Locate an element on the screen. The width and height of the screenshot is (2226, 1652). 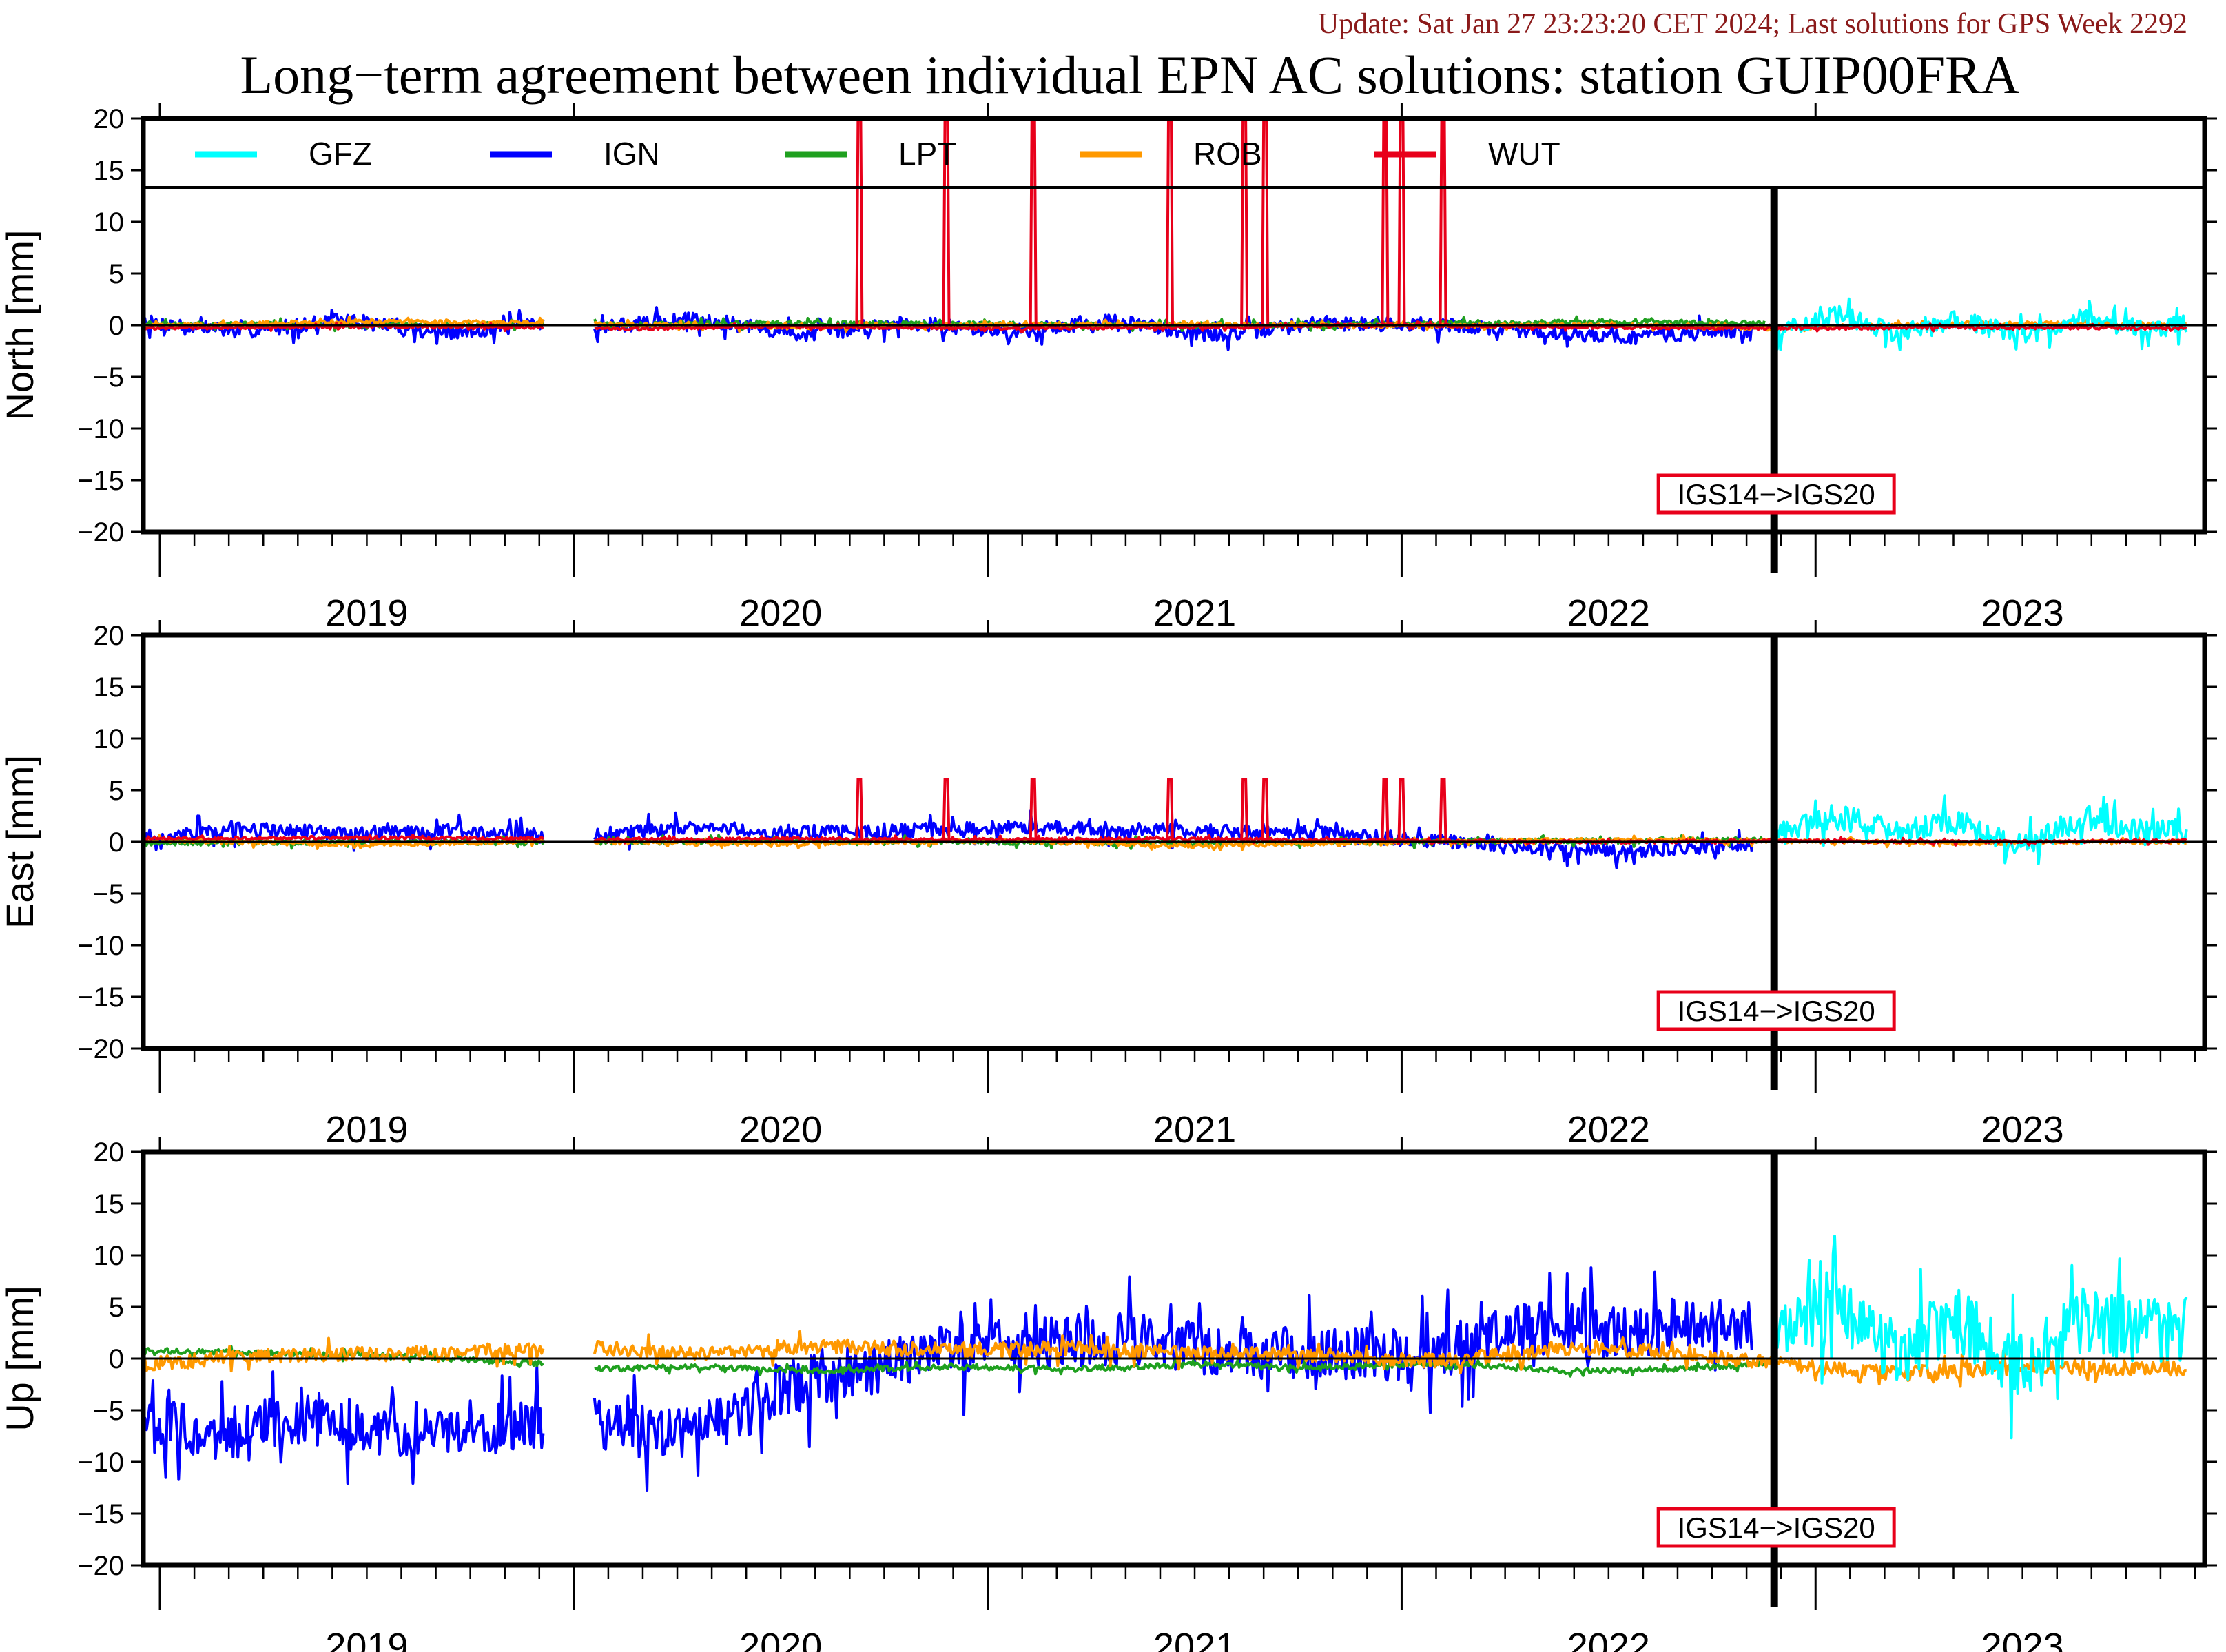
legend: GFZ IGN LPT ROB WUT is located at coordinates (1174, 153).